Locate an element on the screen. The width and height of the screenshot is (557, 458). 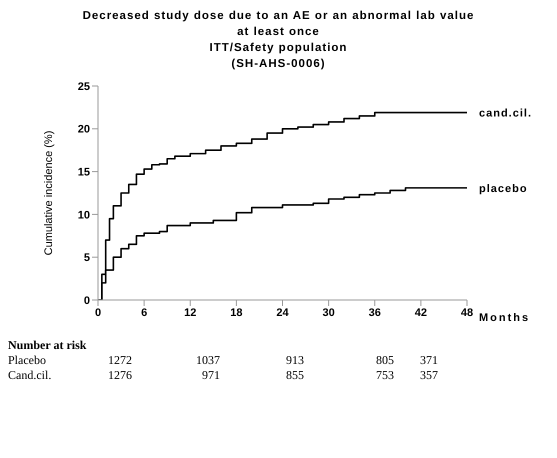
x-tick-label: 48 is located at coordinates (467, 312).